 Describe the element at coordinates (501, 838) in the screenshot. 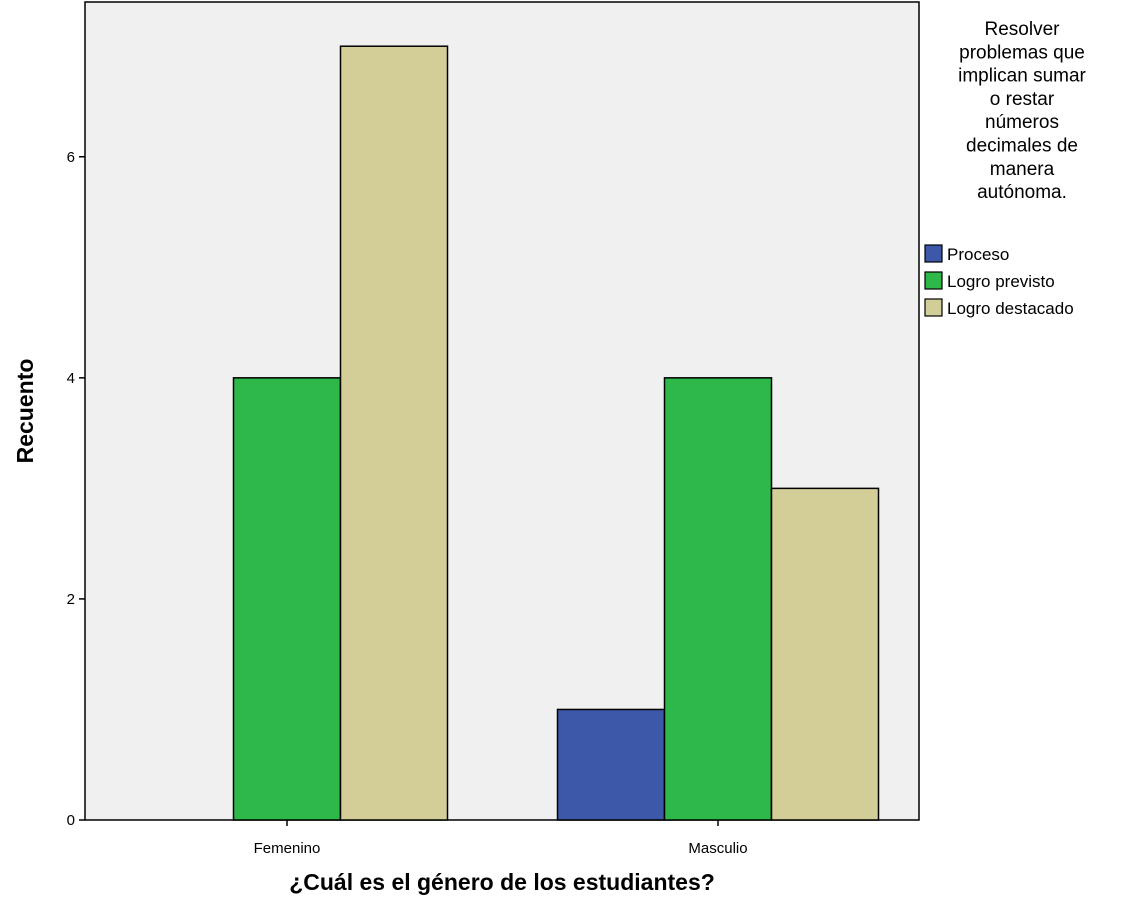

I see `x-axis: Femenino Masculio` at that location.